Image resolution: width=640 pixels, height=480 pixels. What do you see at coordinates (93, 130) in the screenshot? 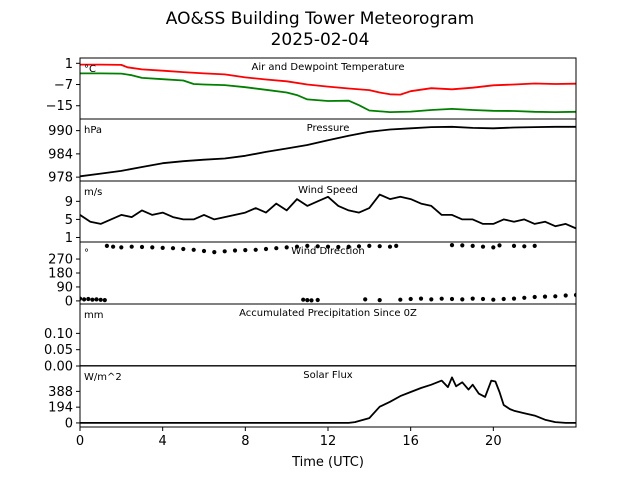
I see `panel-unit-label: hPa` at bounding box center [93, 130].